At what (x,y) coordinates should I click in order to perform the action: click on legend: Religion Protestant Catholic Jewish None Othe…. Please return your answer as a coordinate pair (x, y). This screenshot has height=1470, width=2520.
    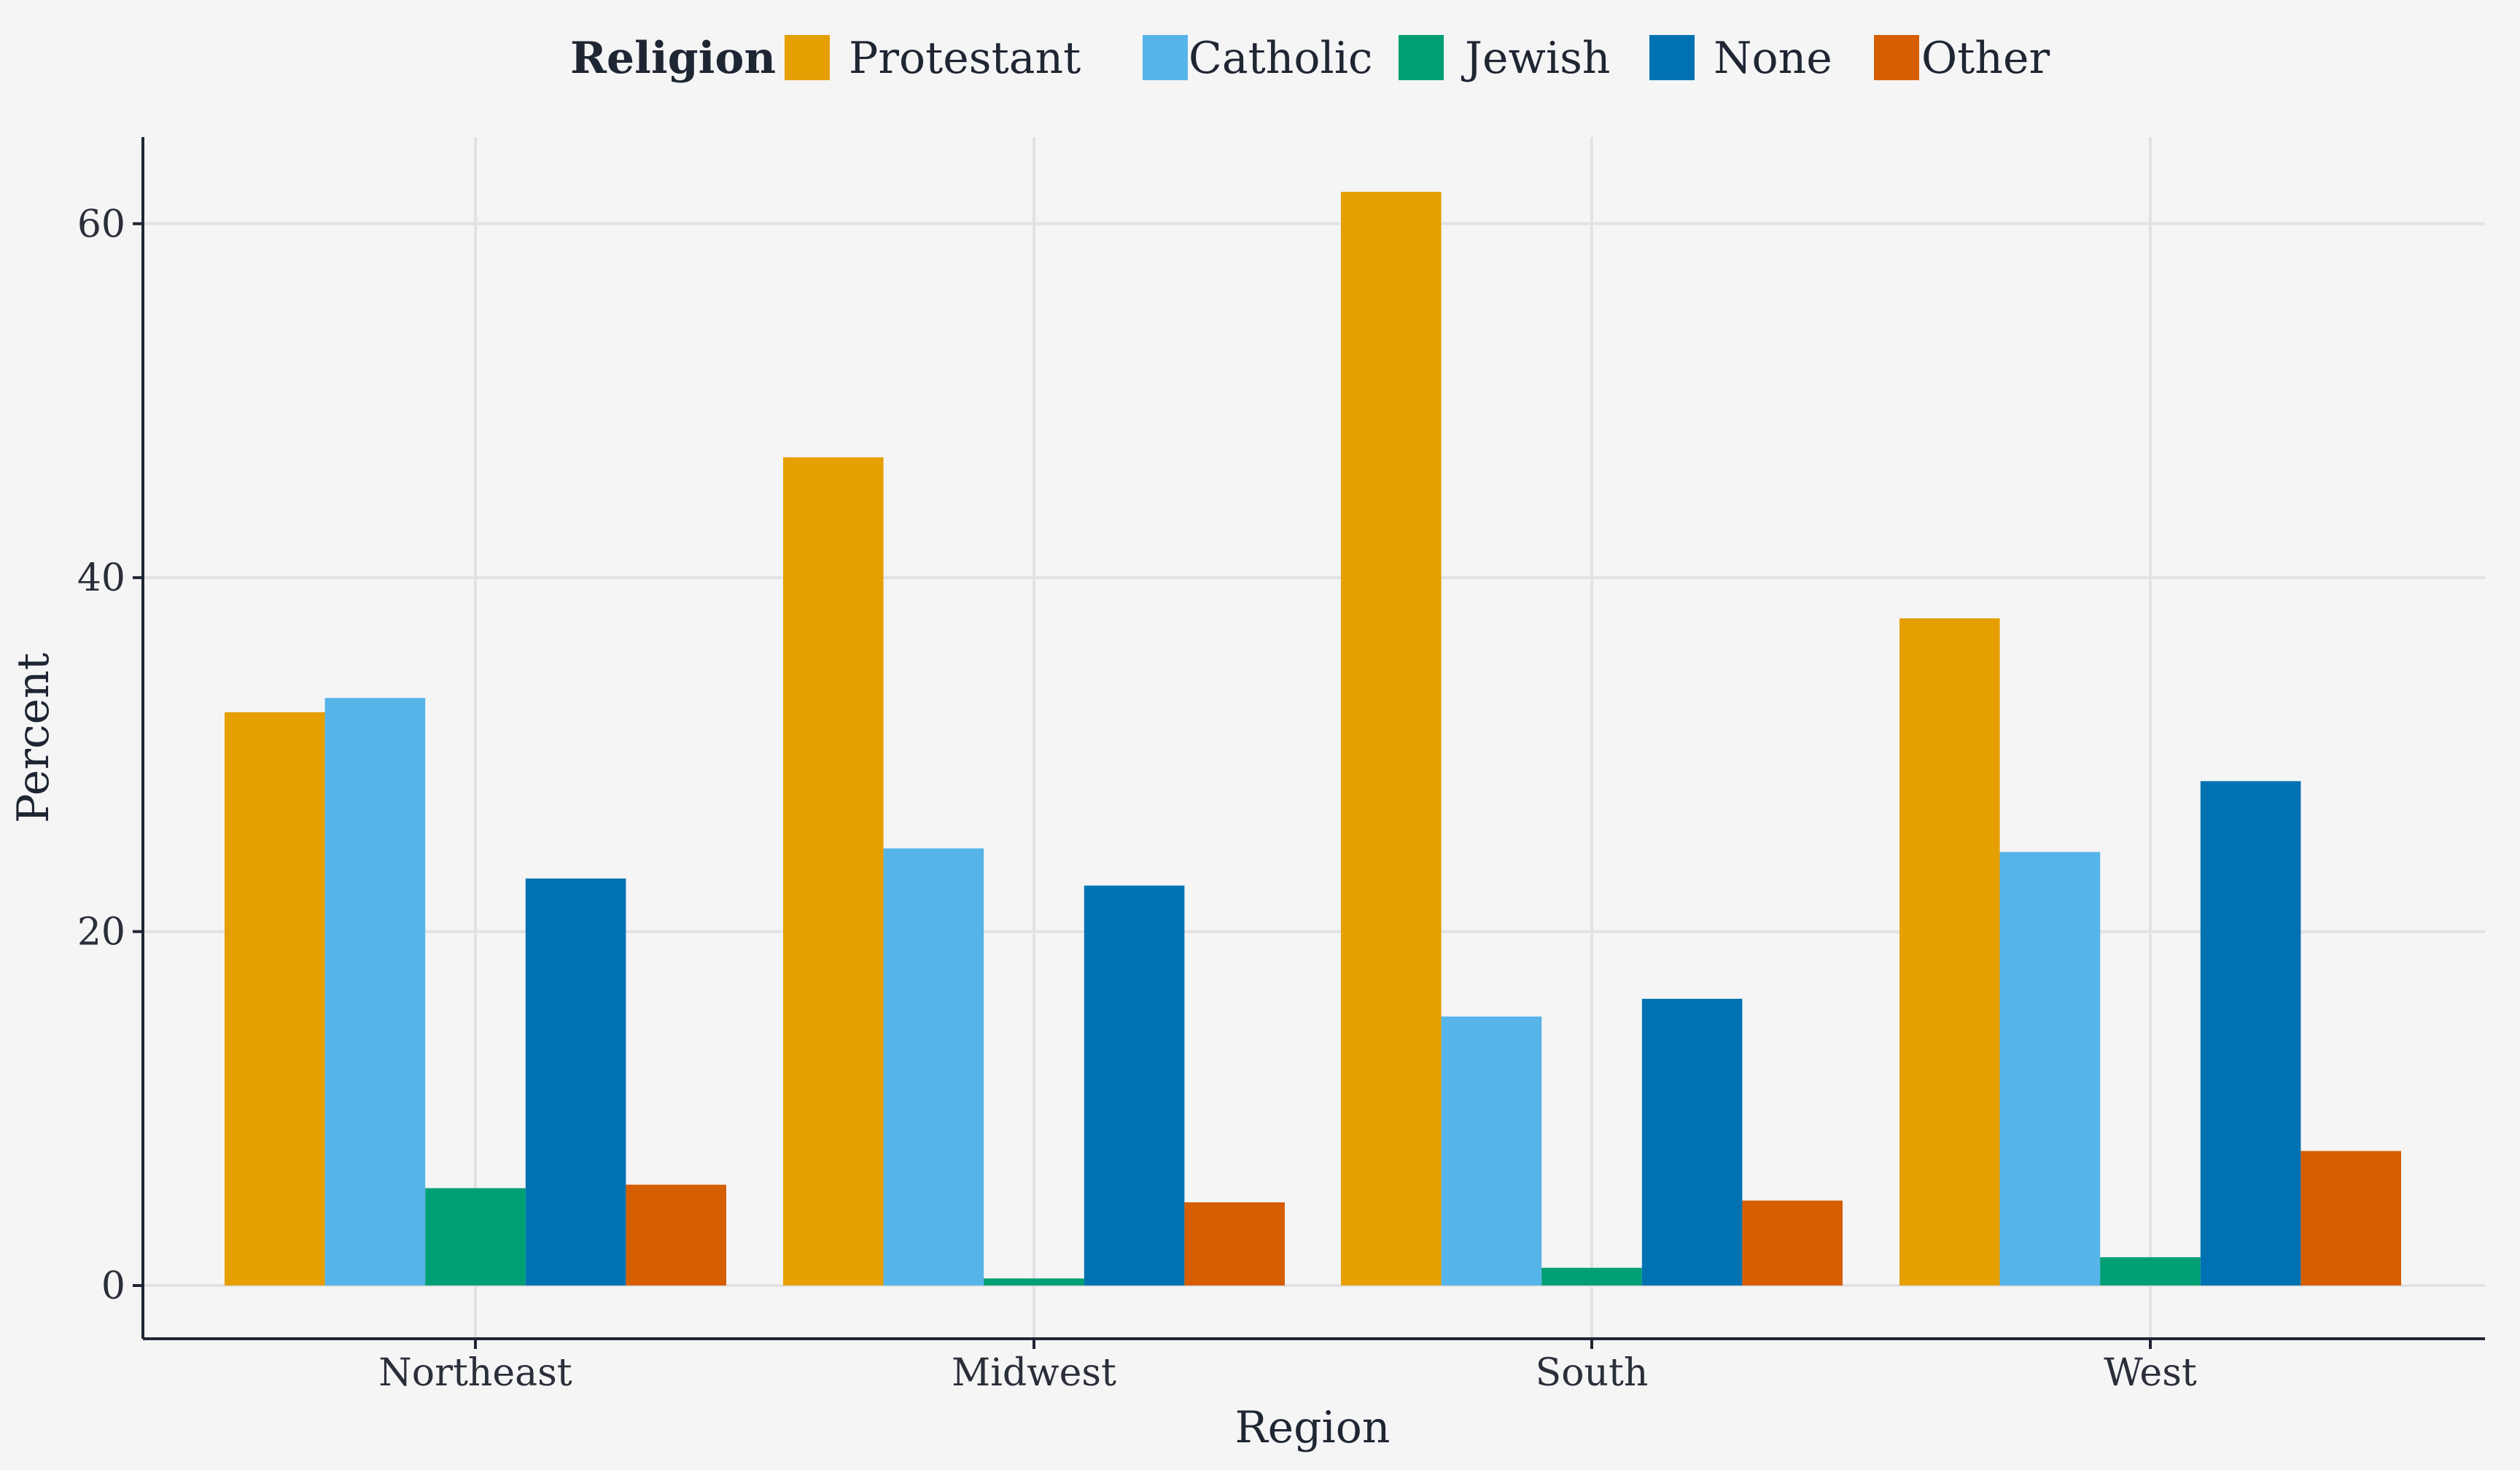
    Looking at the image, I should click on (1310, 58).